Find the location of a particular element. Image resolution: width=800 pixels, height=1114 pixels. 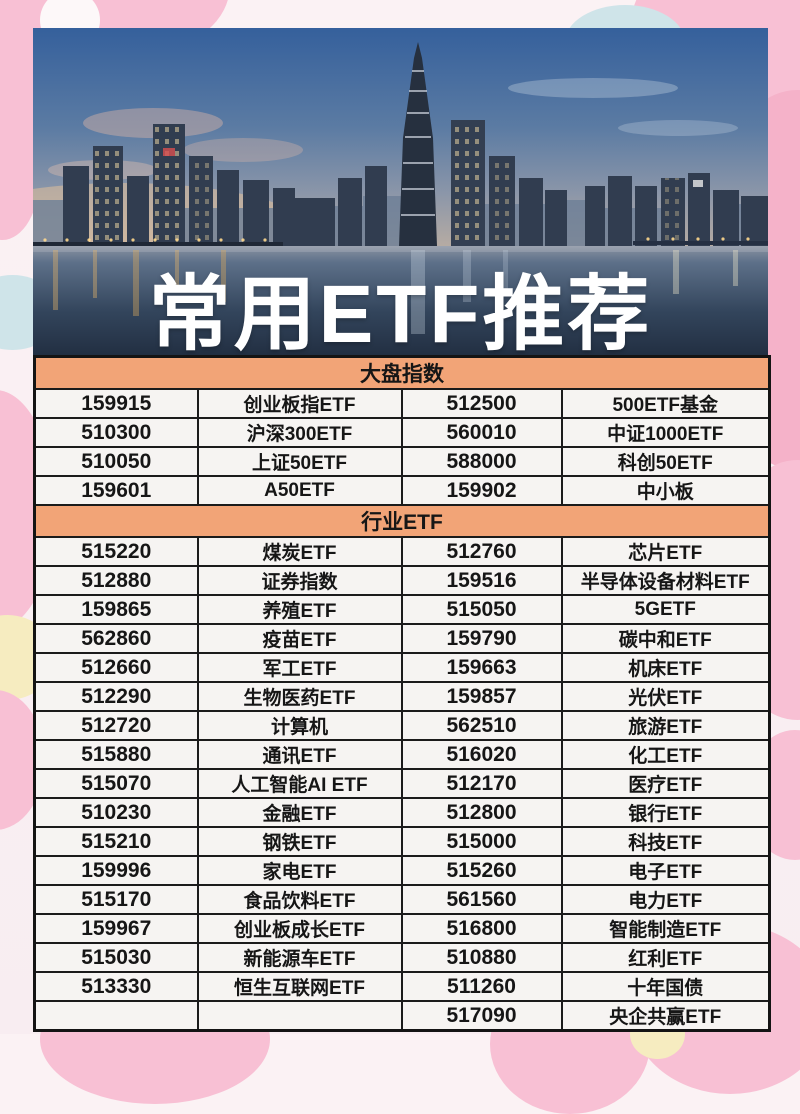

etf-name-cell: 化工ETF is located at coordinates (665, 754).